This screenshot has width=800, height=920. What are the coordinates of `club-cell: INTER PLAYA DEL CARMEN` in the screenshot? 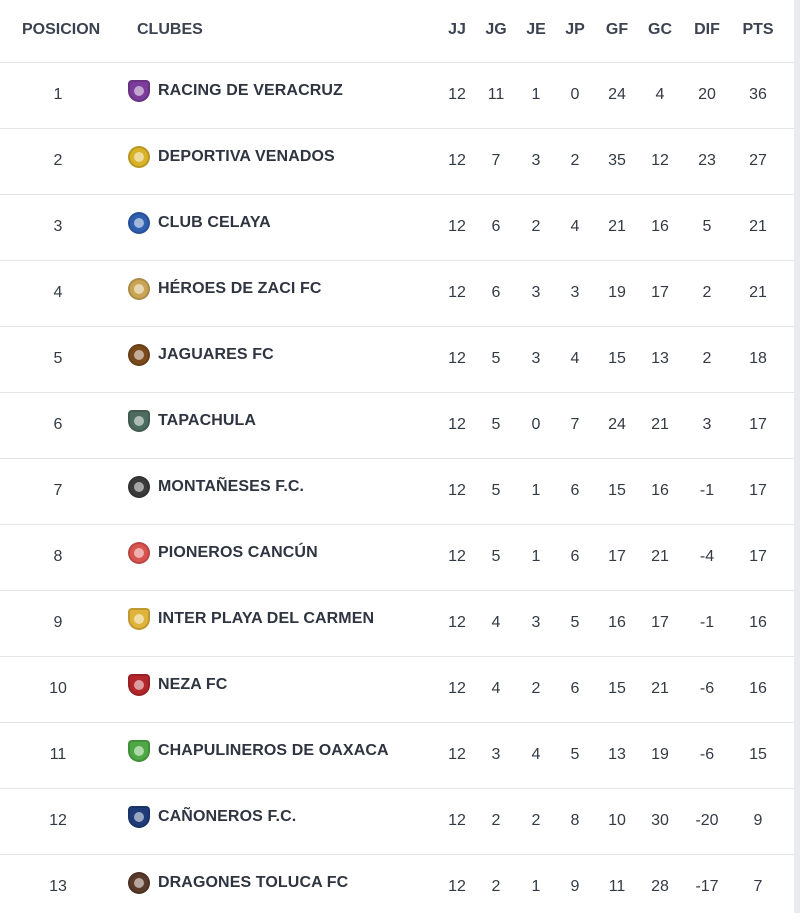 It's located at (251, 619).